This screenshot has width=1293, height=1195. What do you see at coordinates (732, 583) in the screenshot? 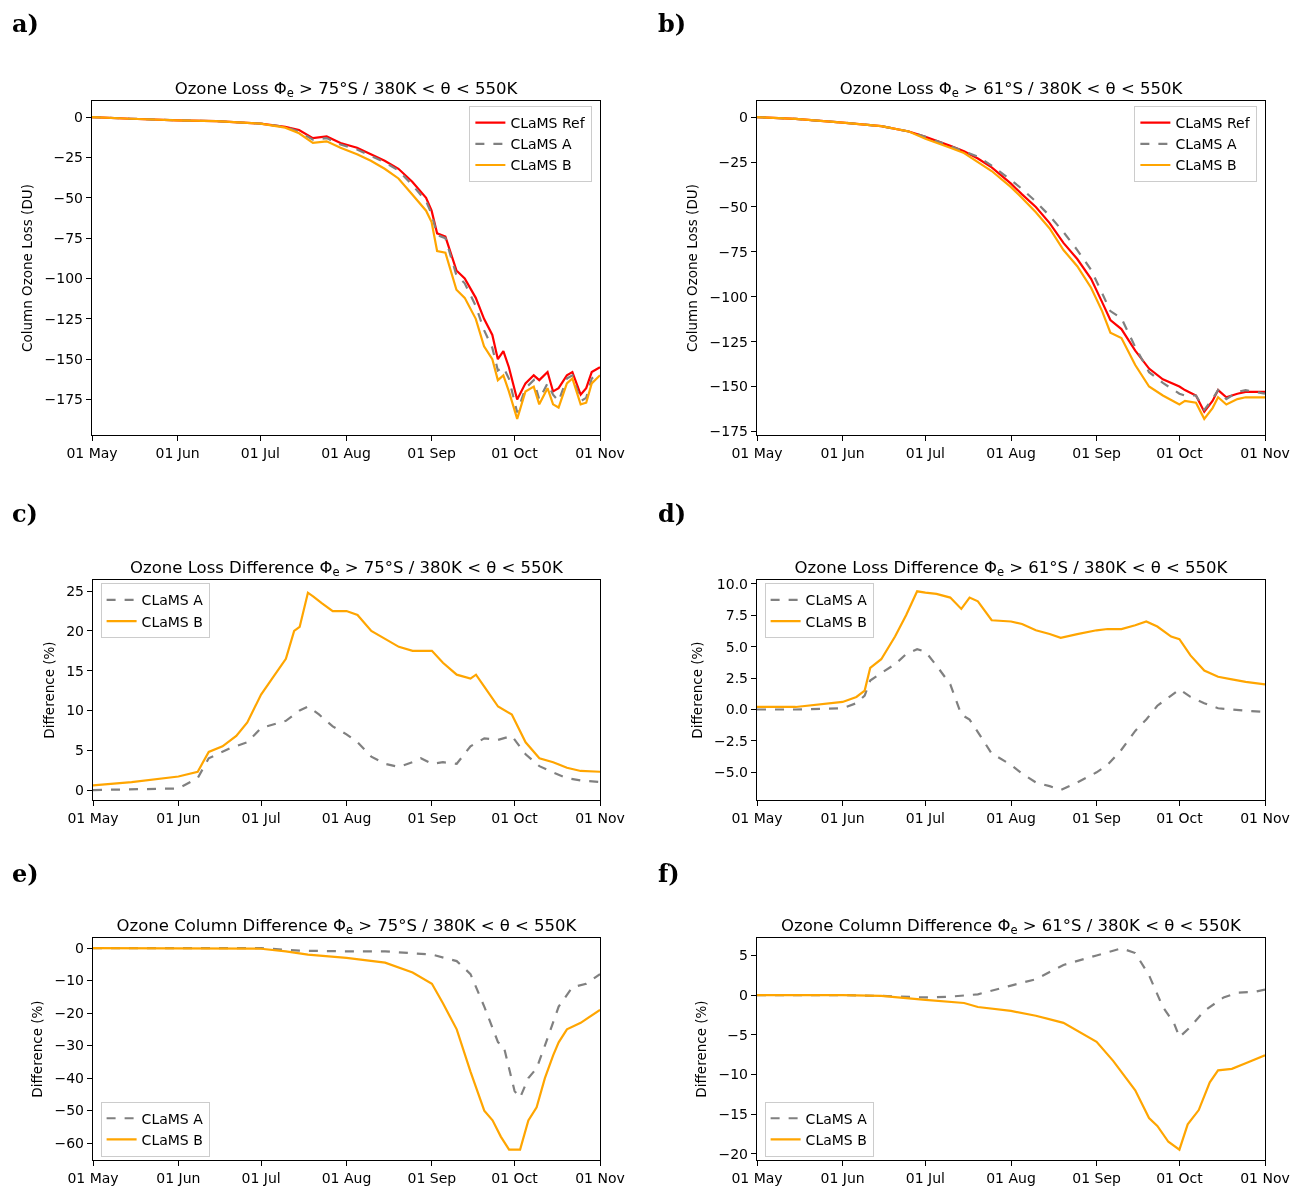
I see `y-tick-label: 10.0` at bounding box center [732, 583].